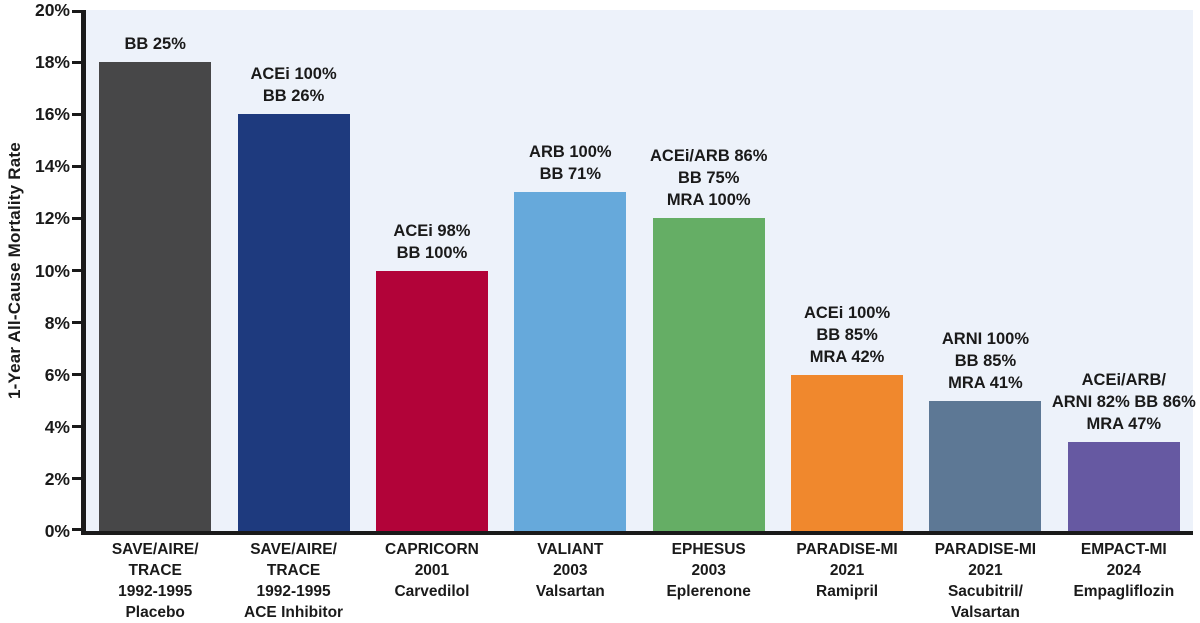  I want to click on bar-annotation-line: BB 25%, so click(155, 44).